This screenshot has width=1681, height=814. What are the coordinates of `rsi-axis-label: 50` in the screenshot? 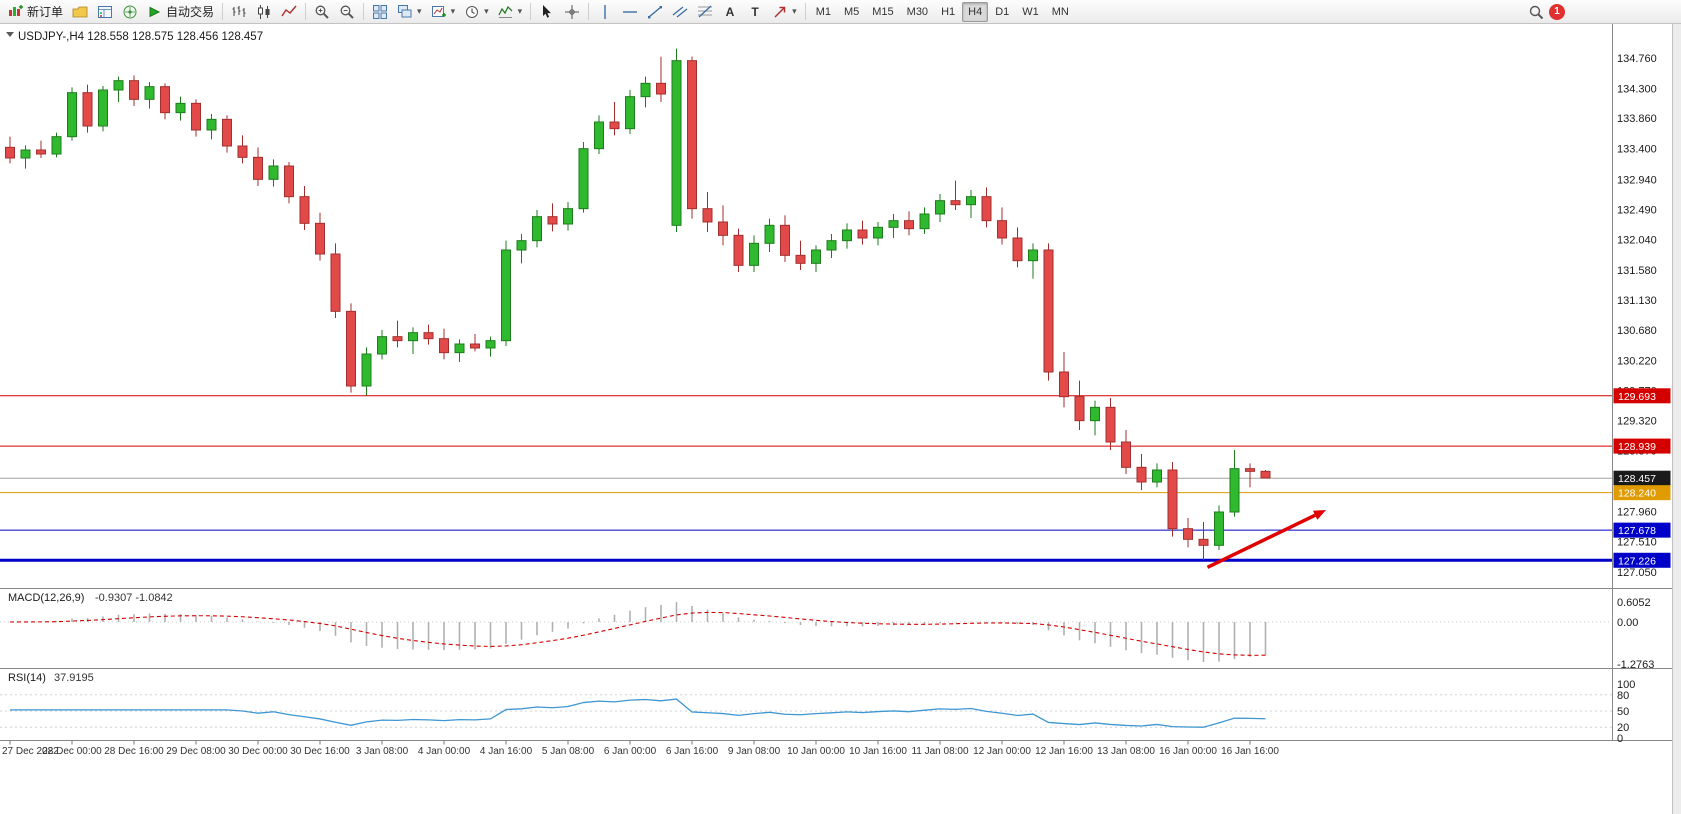 It's located at (1623, 712).